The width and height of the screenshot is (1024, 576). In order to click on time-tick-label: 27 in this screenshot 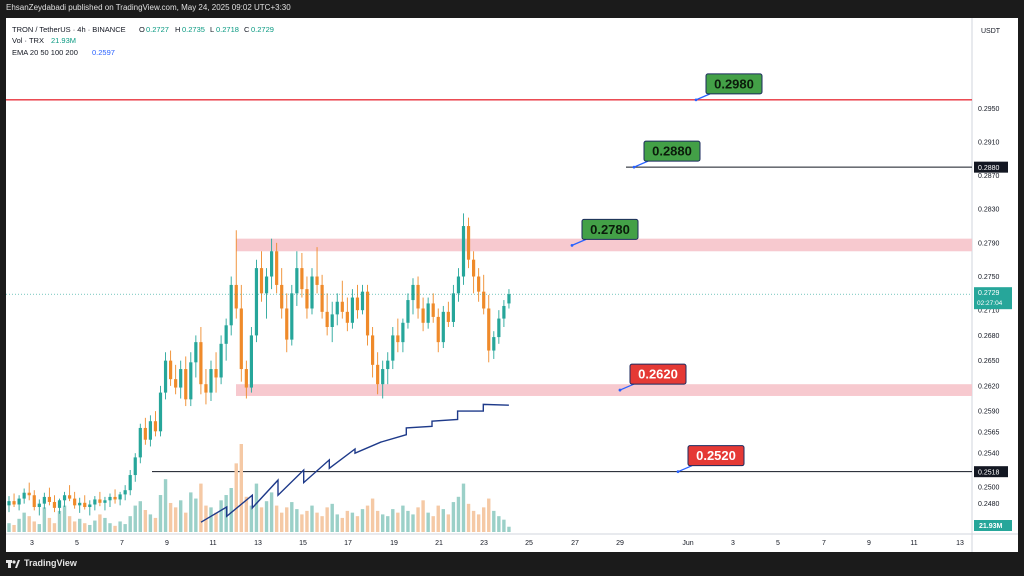, I will do `click(575, 543)`.